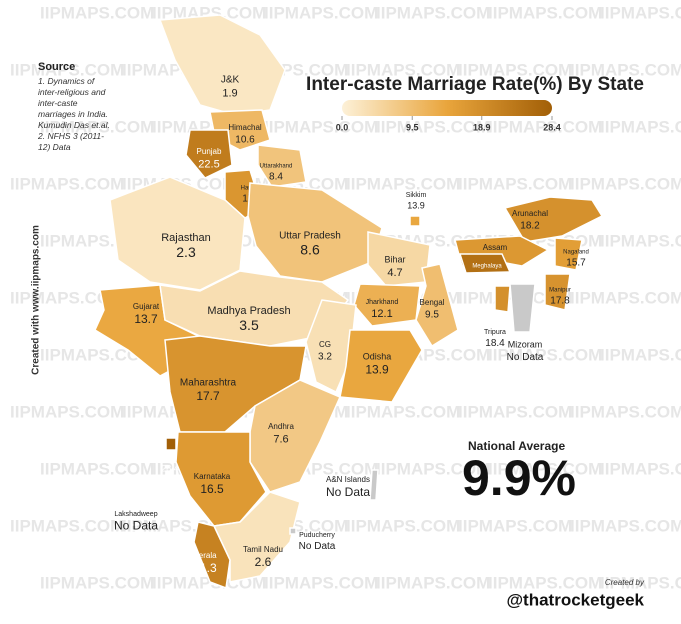  I want to click on state-name: Karnataka, so click(212, 476).